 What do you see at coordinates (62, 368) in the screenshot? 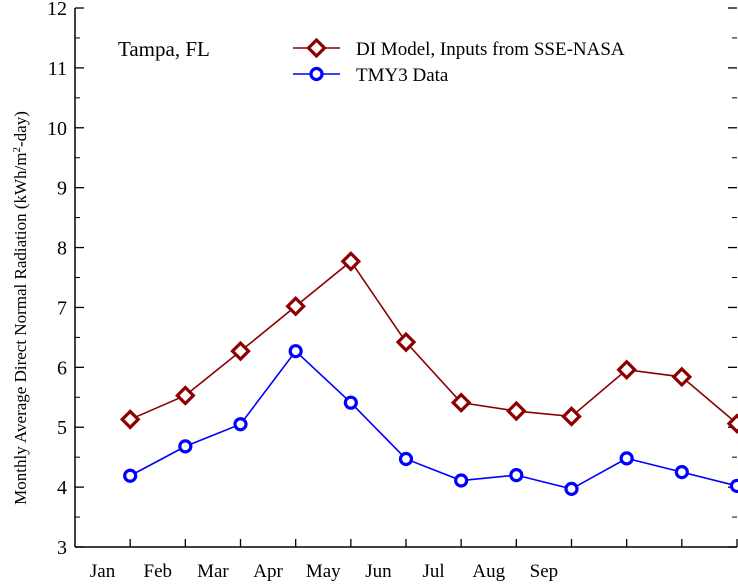
I see `y-tick-label: 6` at bounding box center [62, 368].